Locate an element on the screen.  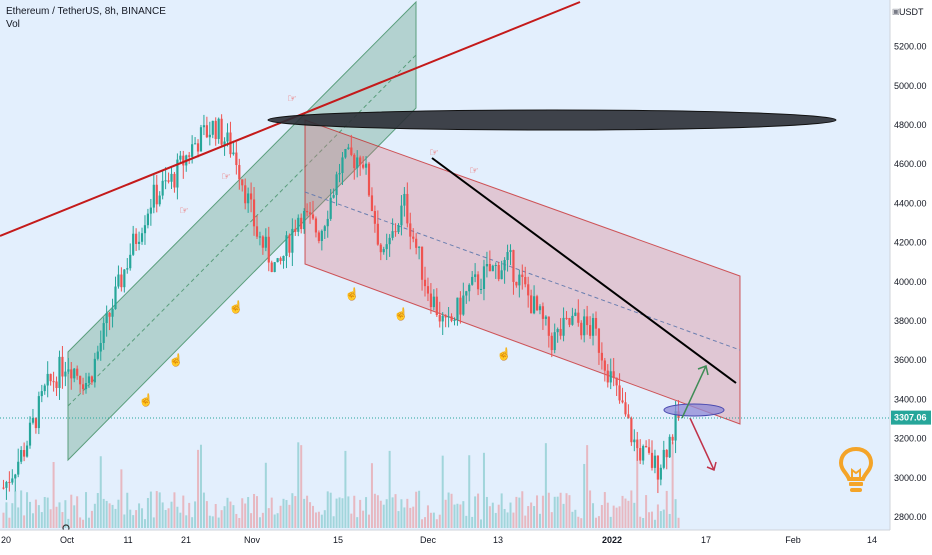
hand-pointer-icon: ☞ is located at coordinates (292, 99).